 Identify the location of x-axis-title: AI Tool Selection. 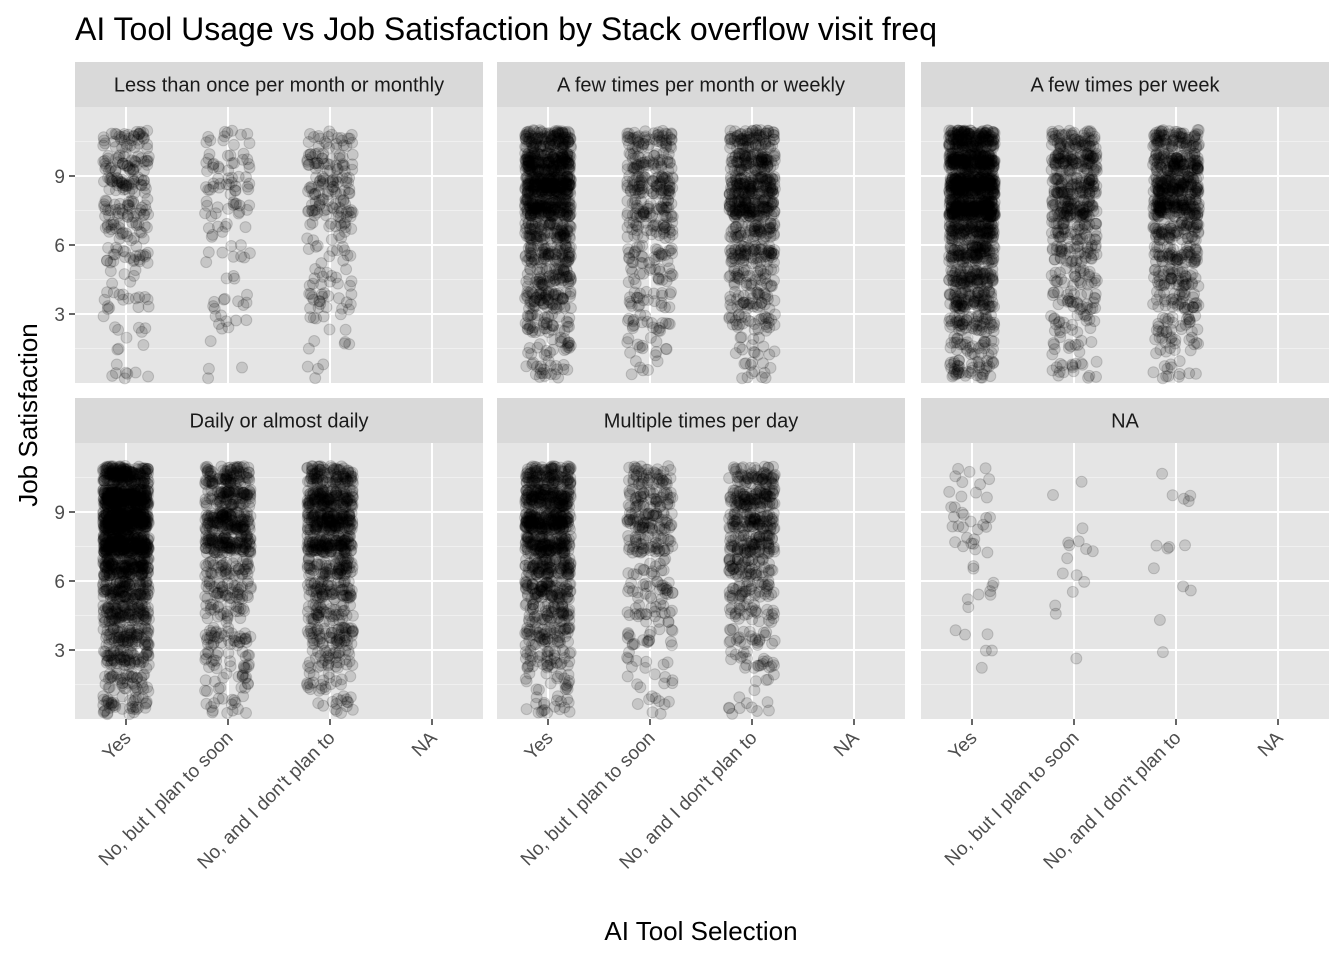
(700, 931).